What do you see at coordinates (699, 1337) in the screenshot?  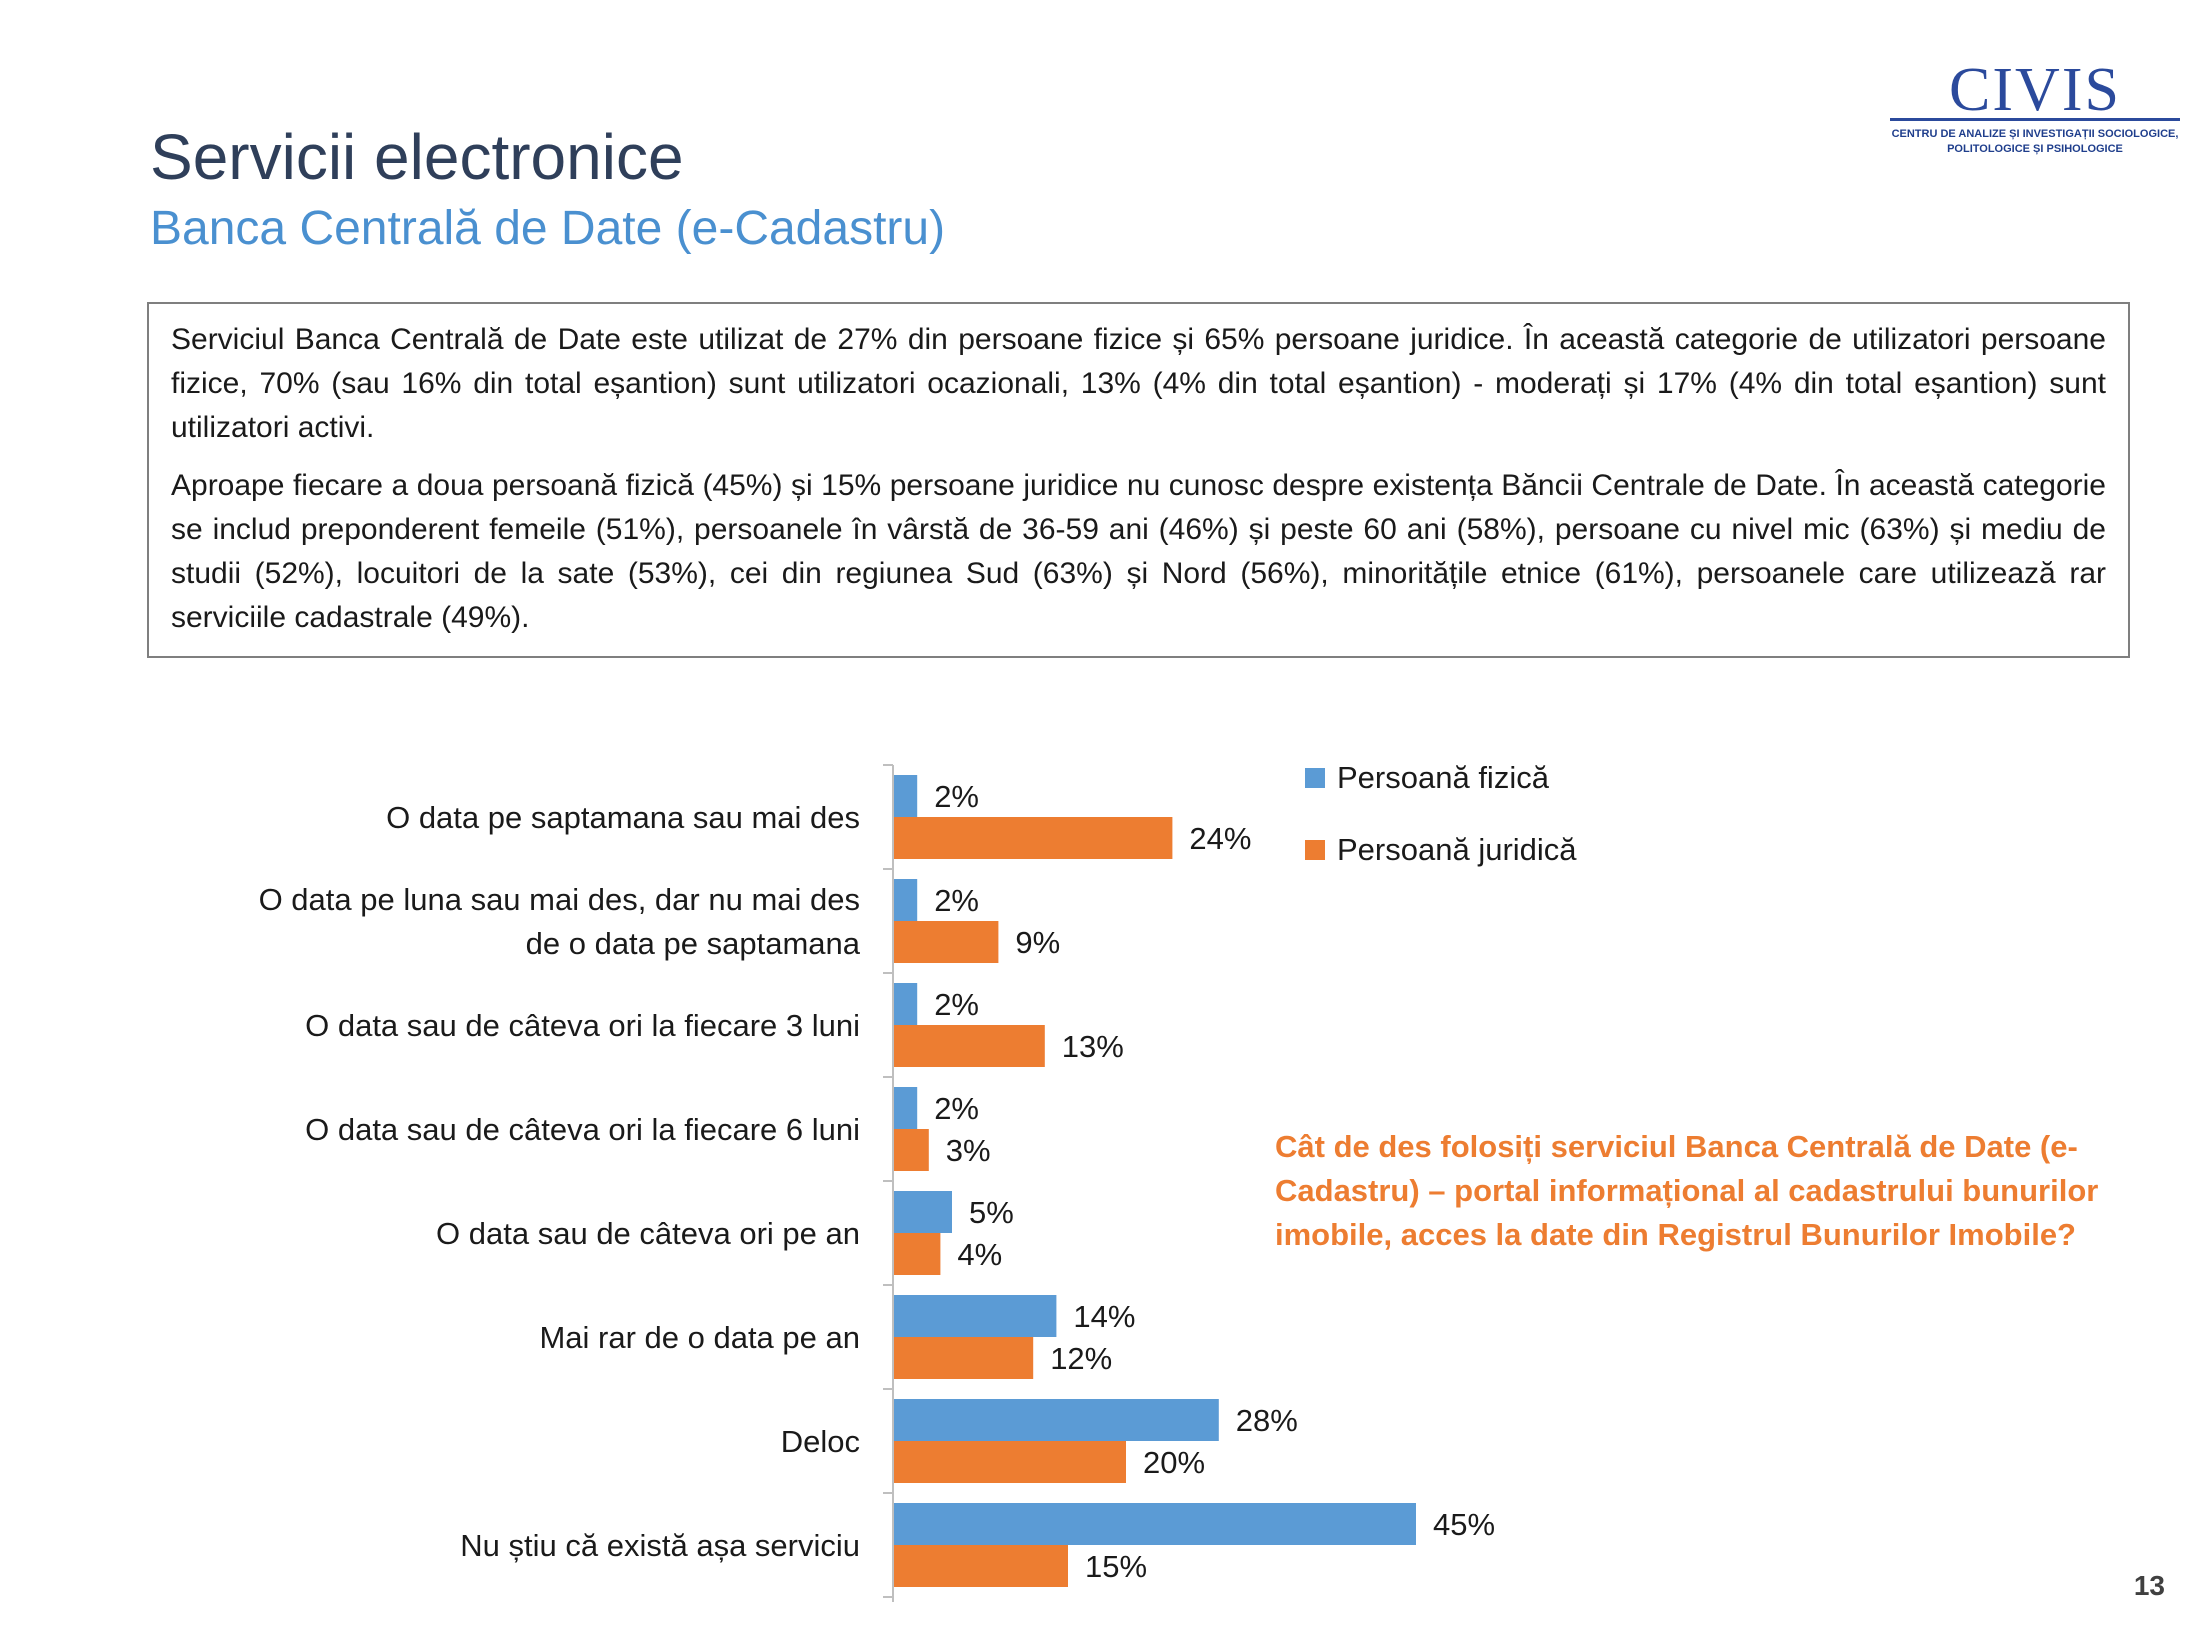 I see `category-label: Mai rar de o data pe an` at bounding box center [699, 1337].